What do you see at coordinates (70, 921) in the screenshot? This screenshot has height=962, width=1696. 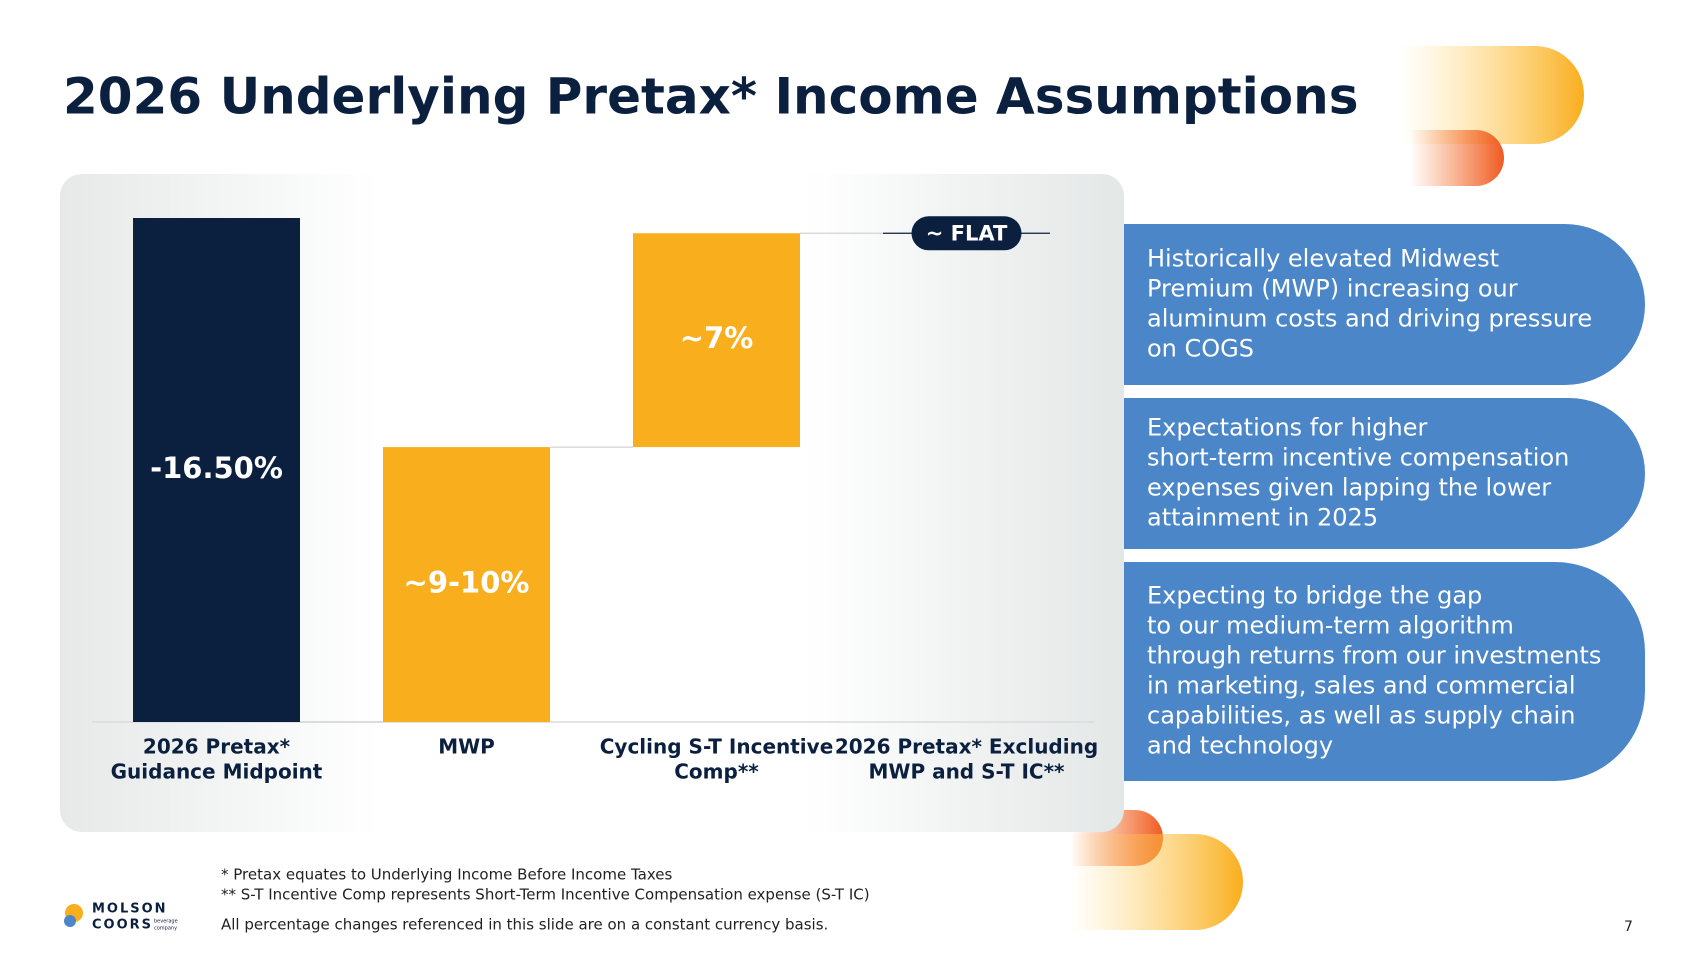 I see `logo-mark` at bounding box center [70, 921].